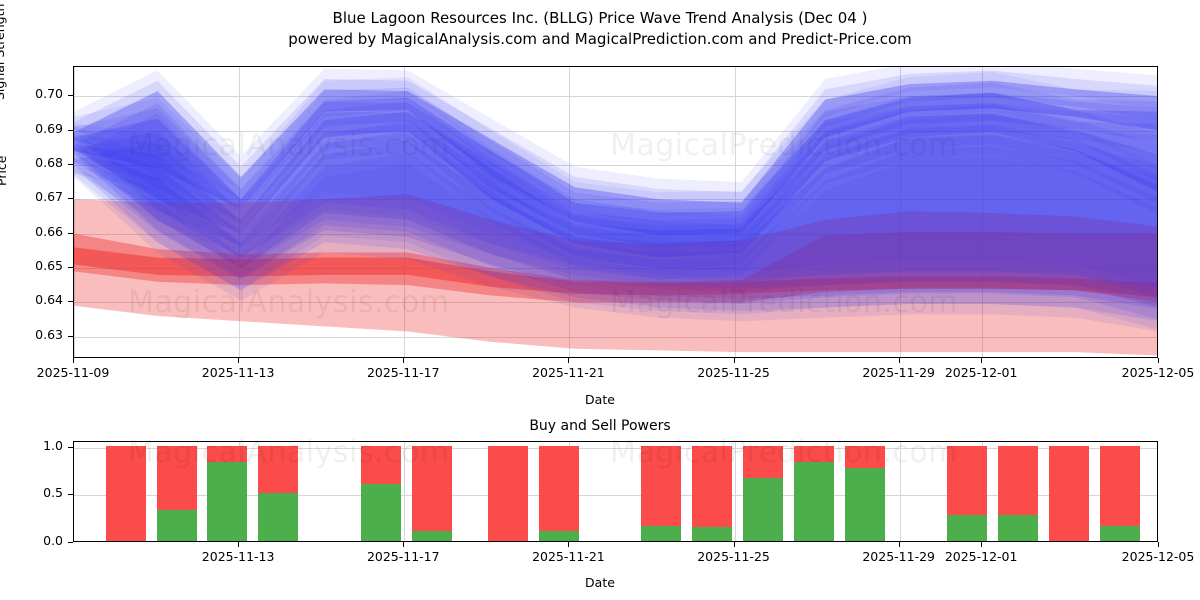 Image resolution: width=1200 pixels, height=600 pixels. I want to click on y-tick-label: 0.69, so click(49, 128).